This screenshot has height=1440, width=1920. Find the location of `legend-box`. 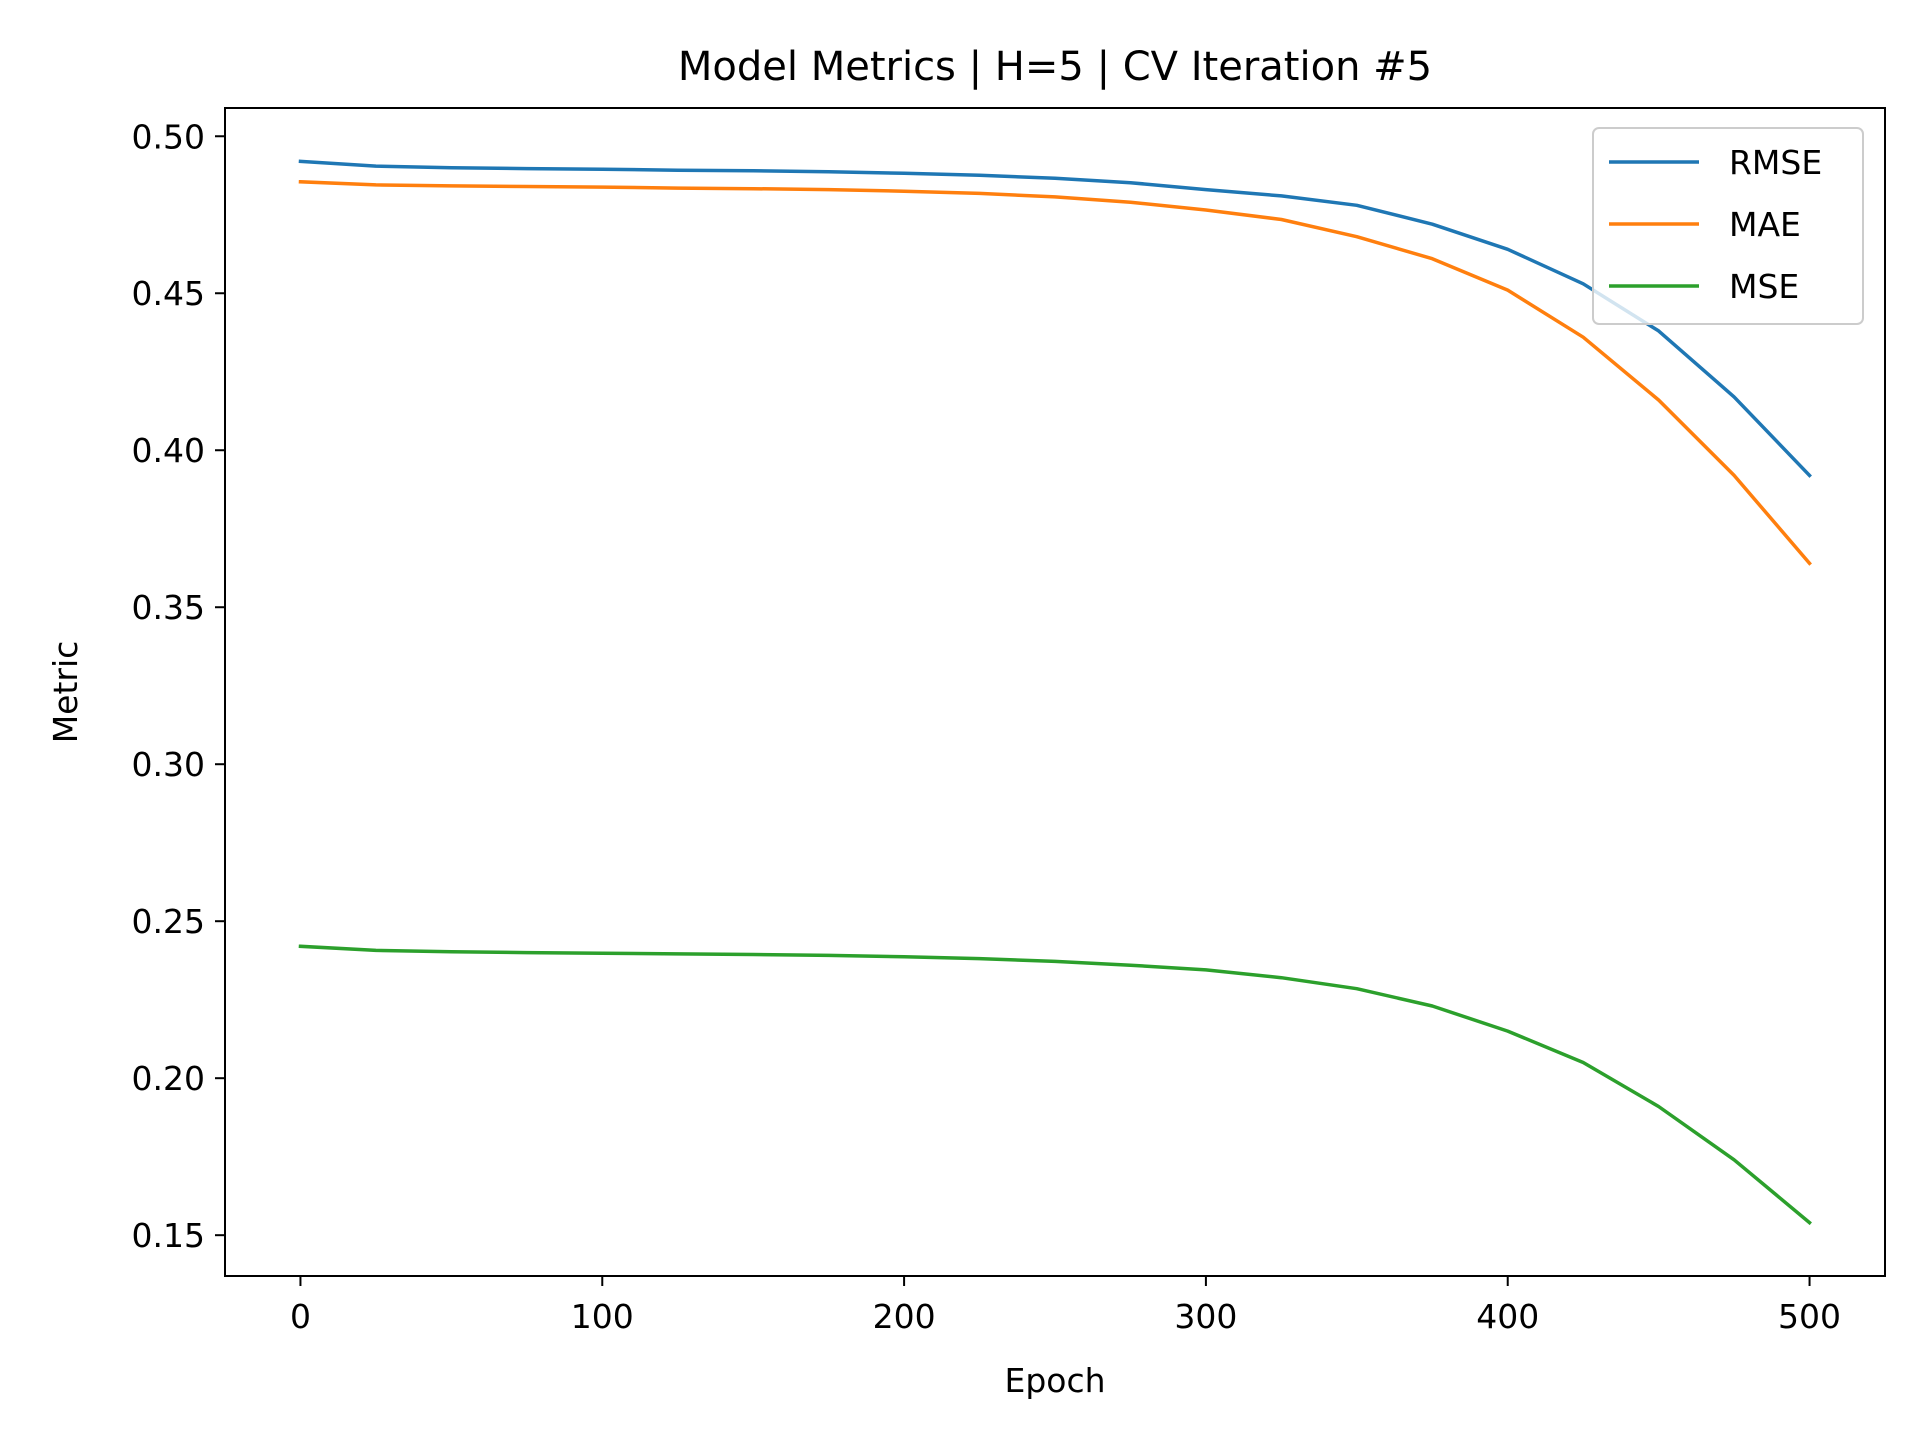

legend-box is located at coordinates (1728, 226).